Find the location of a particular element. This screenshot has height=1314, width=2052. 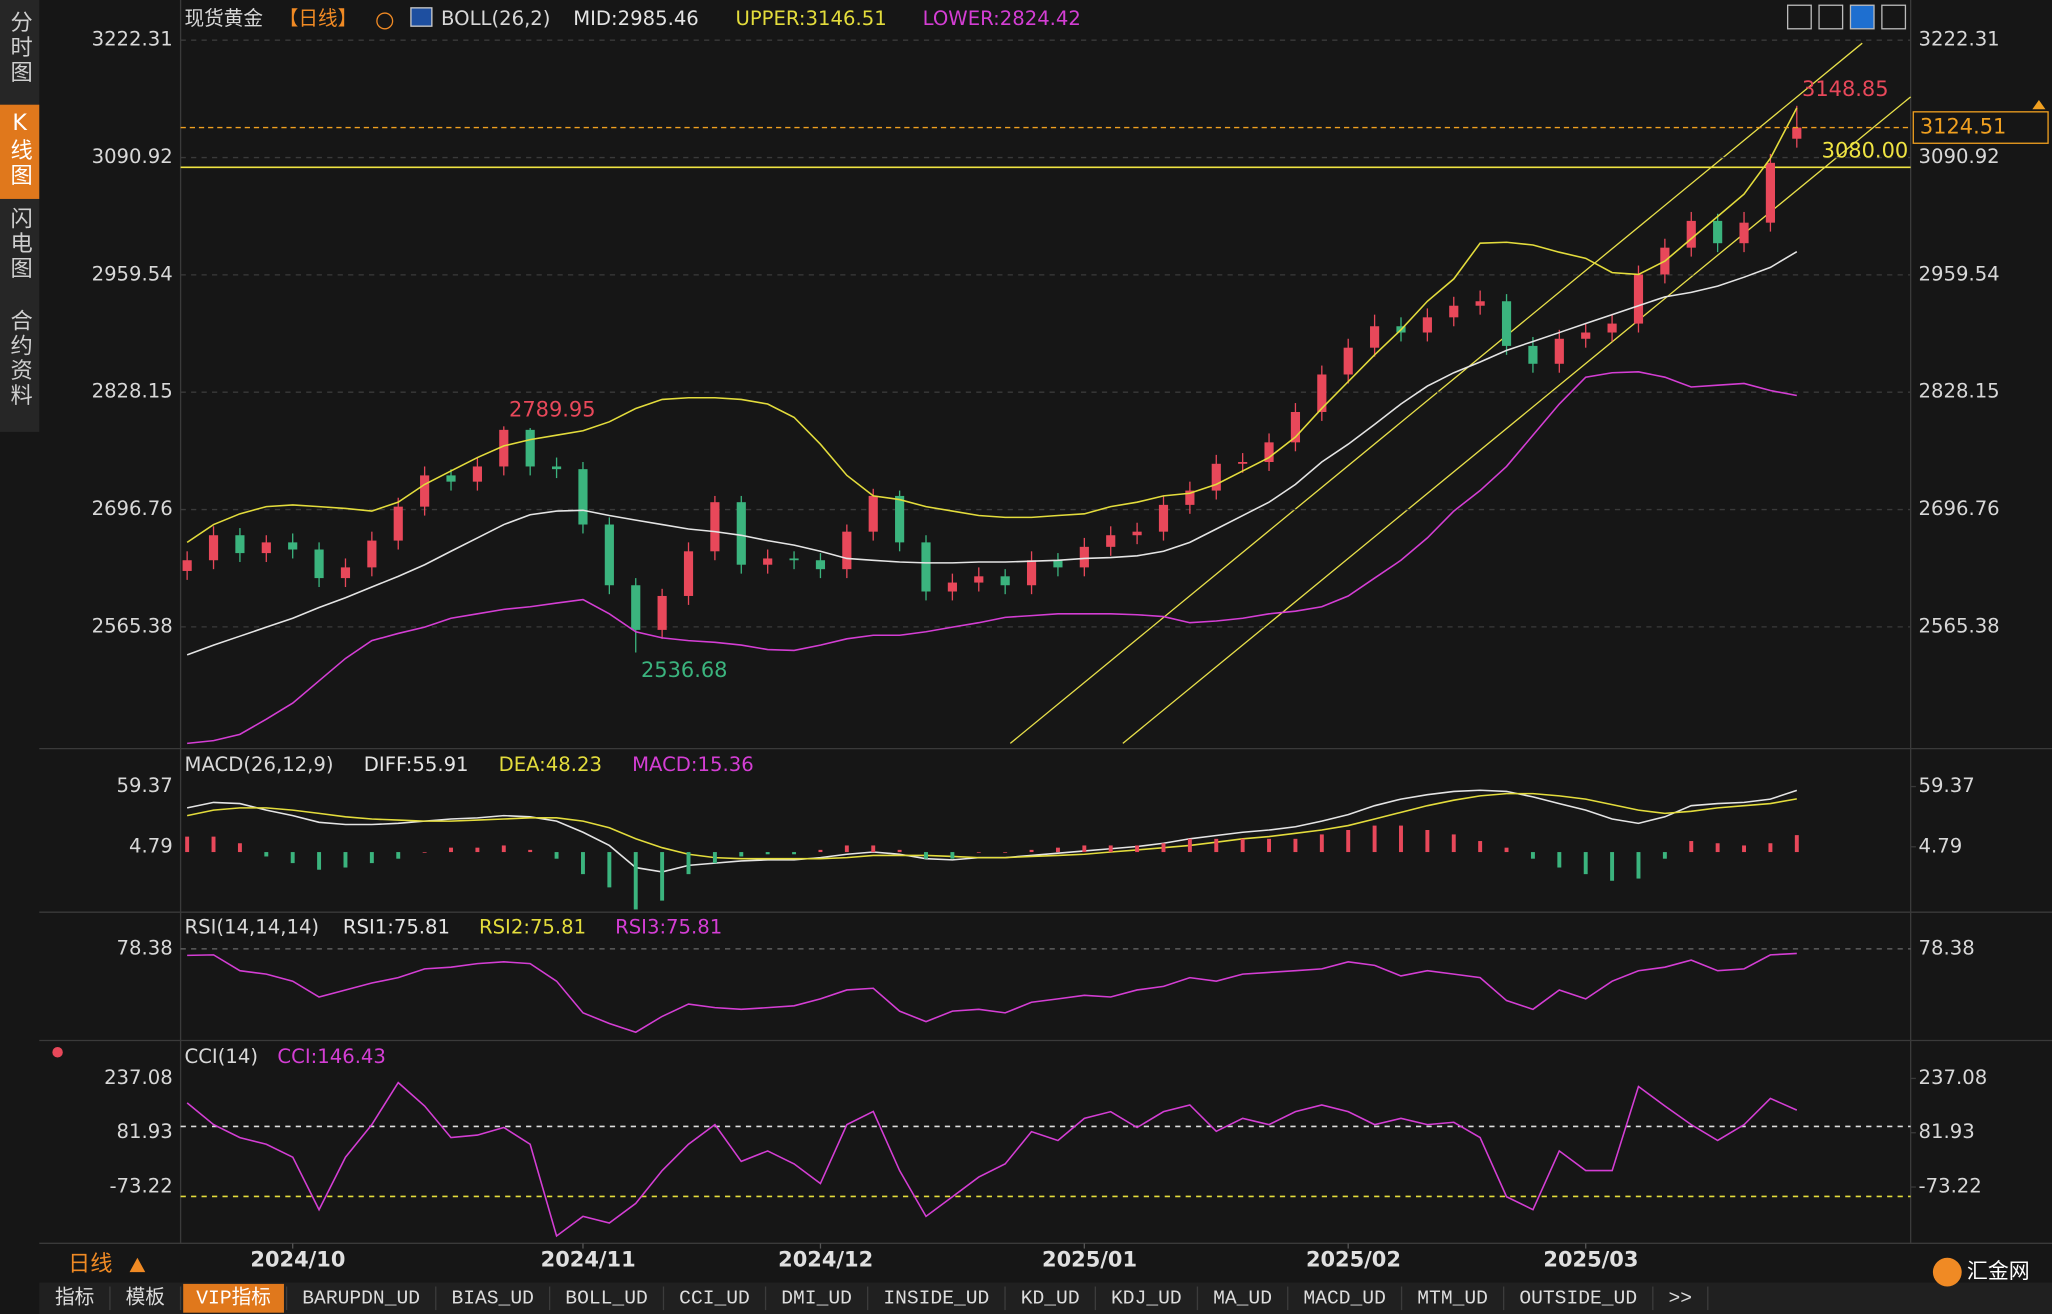

logo-icon is located at coordinates (1947, 1272).